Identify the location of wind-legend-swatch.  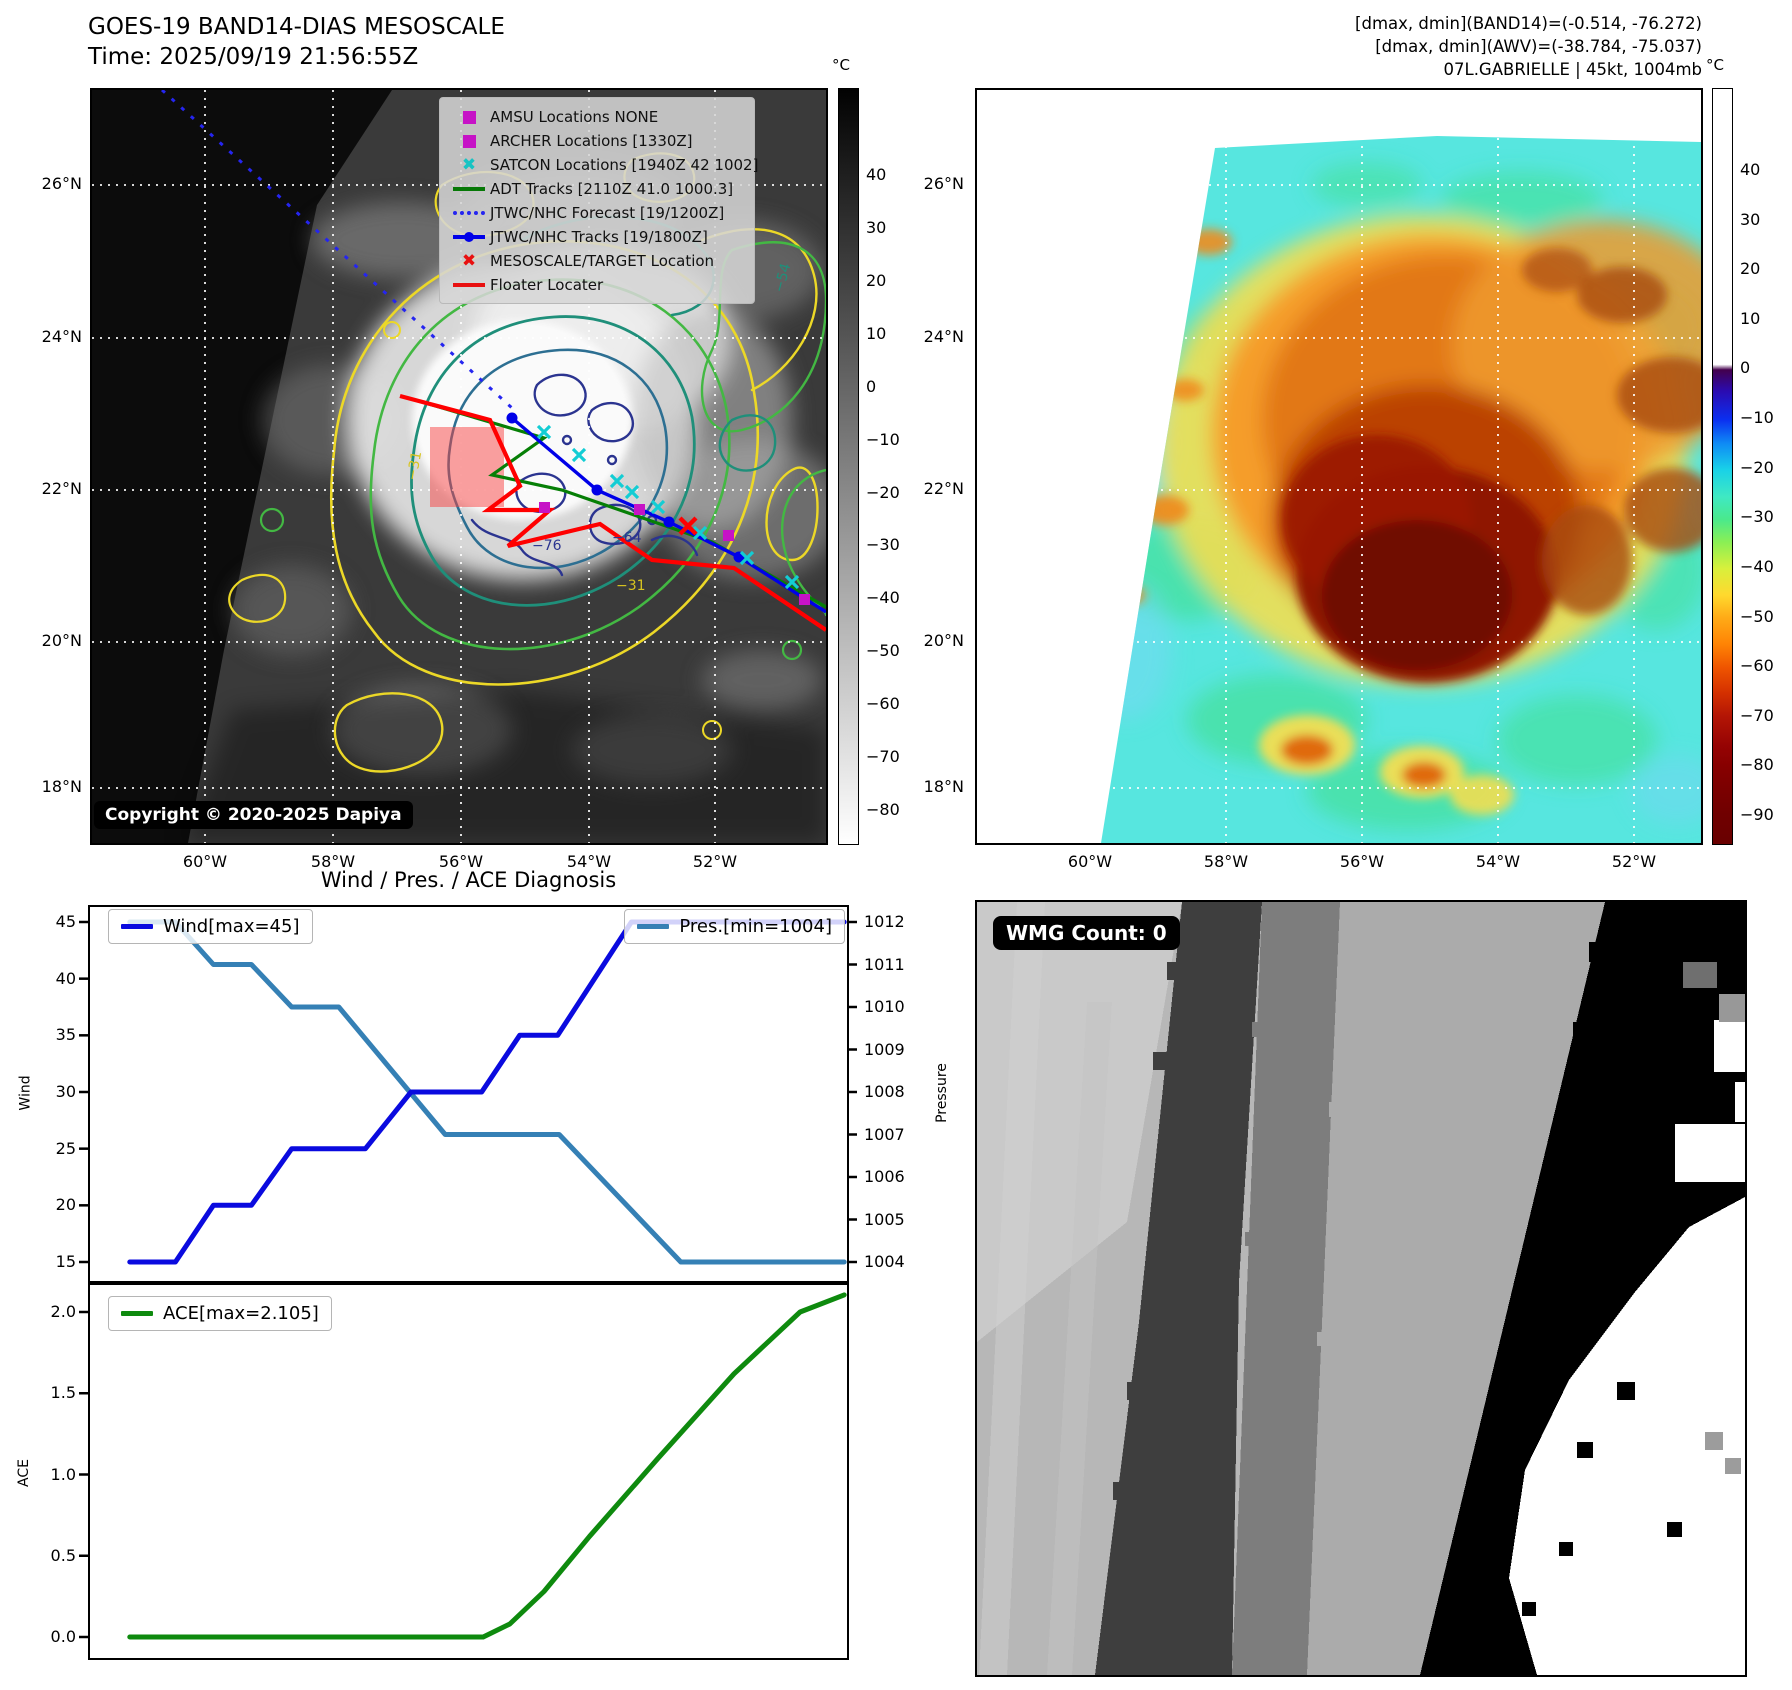
(137, 926).